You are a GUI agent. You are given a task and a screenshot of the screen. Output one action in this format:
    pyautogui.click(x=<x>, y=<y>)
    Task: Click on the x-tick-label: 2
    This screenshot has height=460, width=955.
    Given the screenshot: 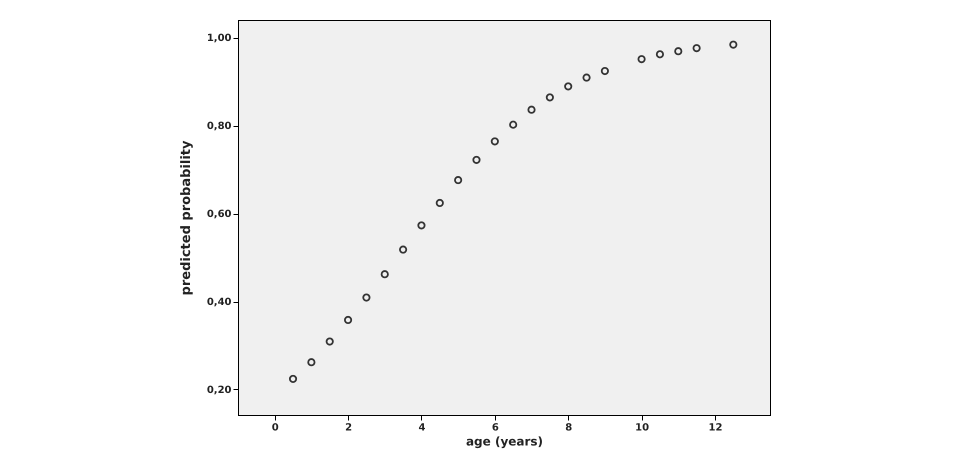 What is the action you would take?
    pyautogui.click(x=348, y=428)
    